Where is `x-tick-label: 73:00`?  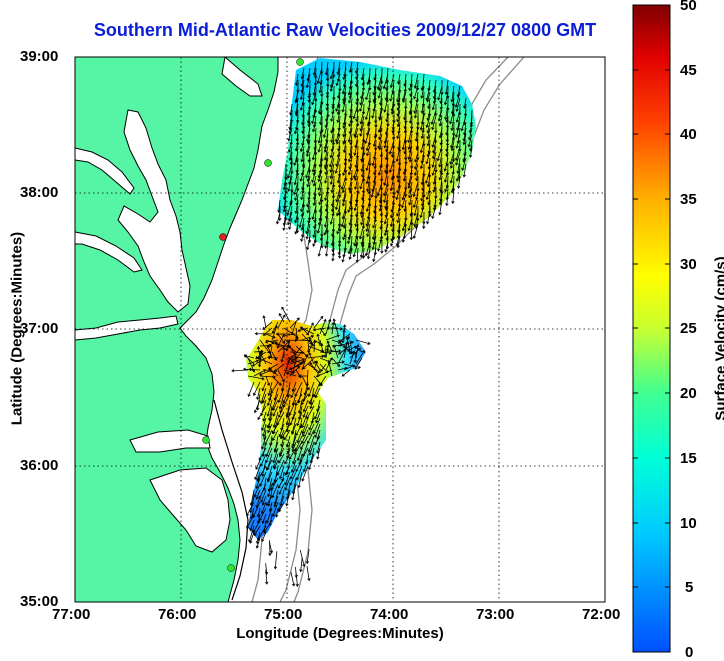
x-tick-label: 73:00 is located at coordinates (495, 614).